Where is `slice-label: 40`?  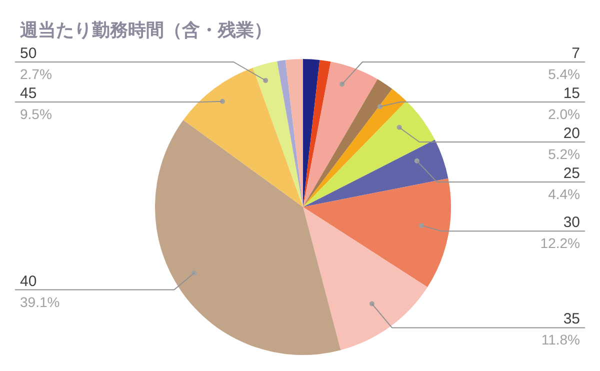
slice-label: 40 is located at coordinates (28, 281).